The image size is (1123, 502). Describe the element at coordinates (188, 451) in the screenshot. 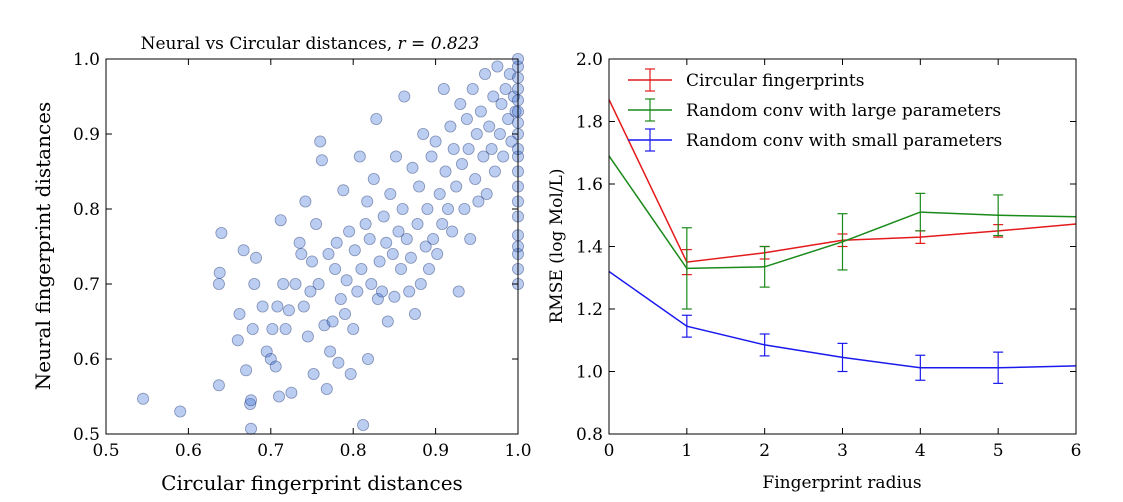

I see `scatter-x-tick-label: 0.6` at that location.